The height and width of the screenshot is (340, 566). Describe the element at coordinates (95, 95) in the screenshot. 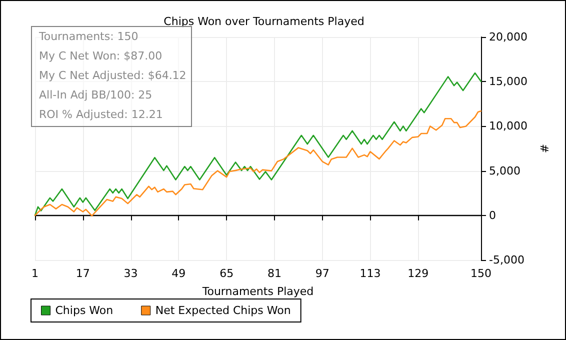

I see `annotation: All-In Adj BB/100: 25` at that location.